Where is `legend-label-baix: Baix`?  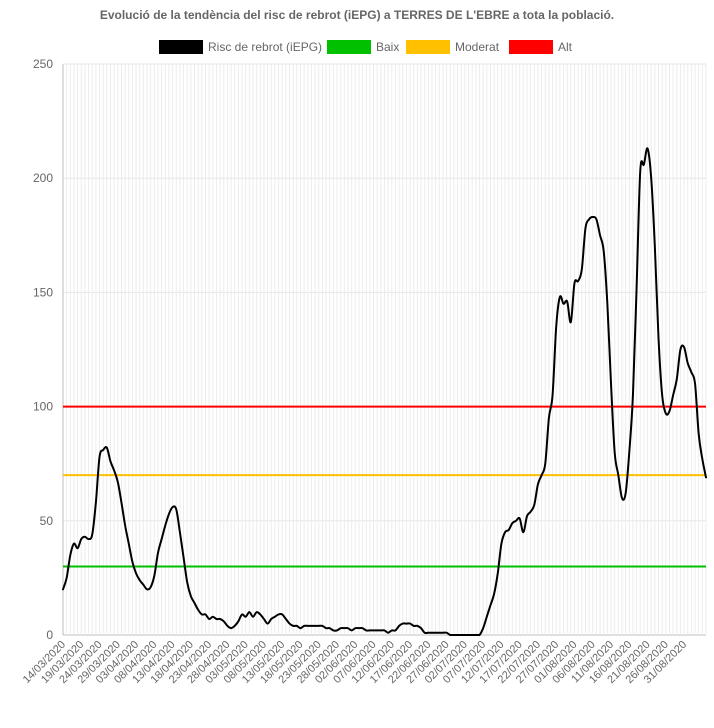
legend-label-baix: Baix is located at coordinates (387, 47).